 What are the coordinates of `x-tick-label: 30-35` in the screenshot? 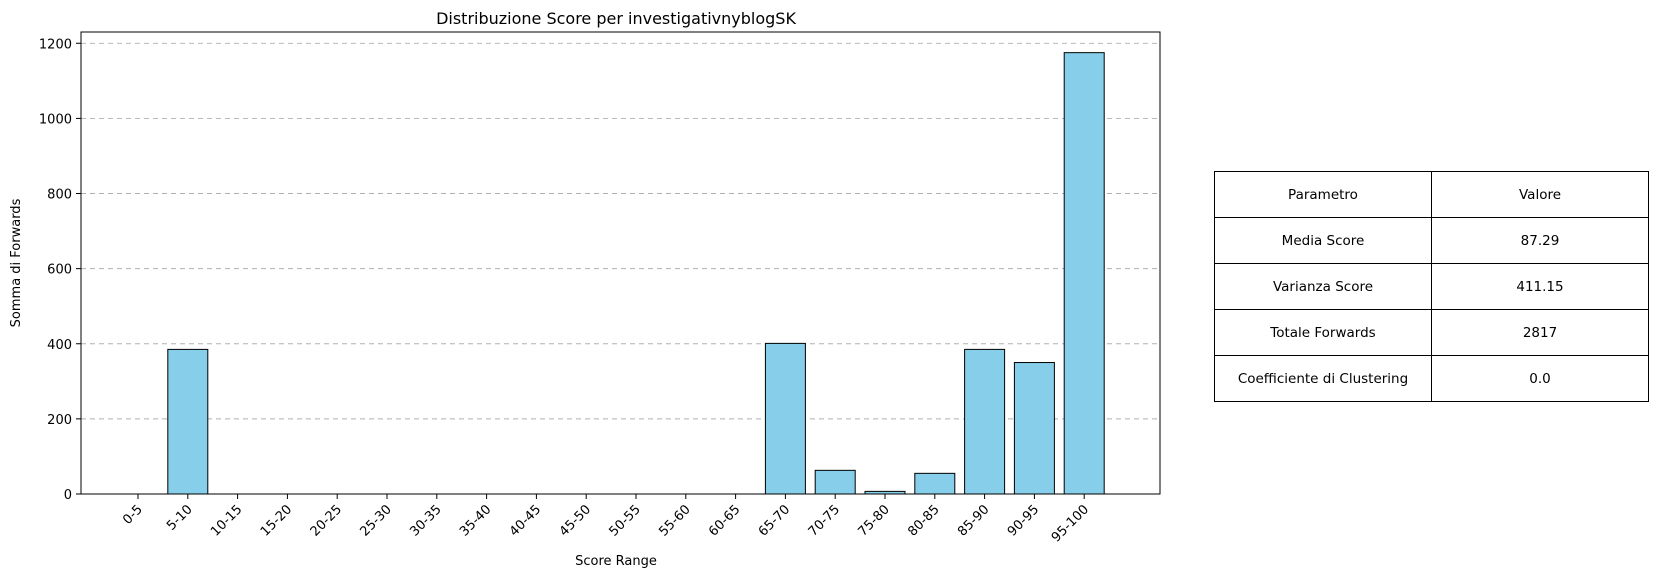 It's located at (425, 520).